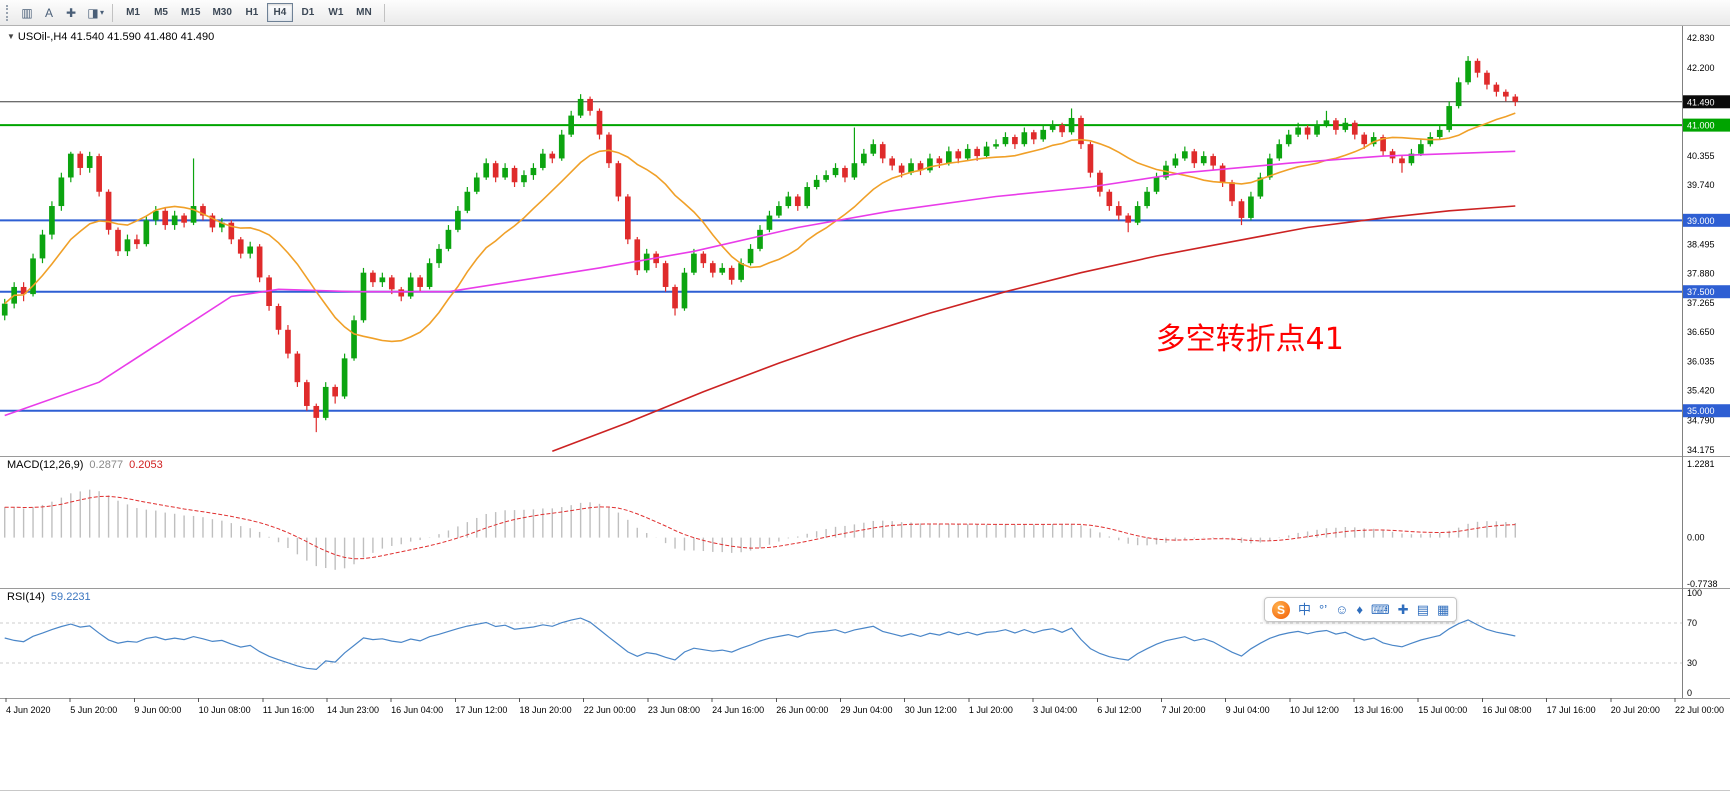 The height and width of the screenshot is (794, 1730). What do you see at coordinates (93, 710) in the screenshot?
I see `time-label: 5 Jun 20:00` at bounding box center [93, 710].